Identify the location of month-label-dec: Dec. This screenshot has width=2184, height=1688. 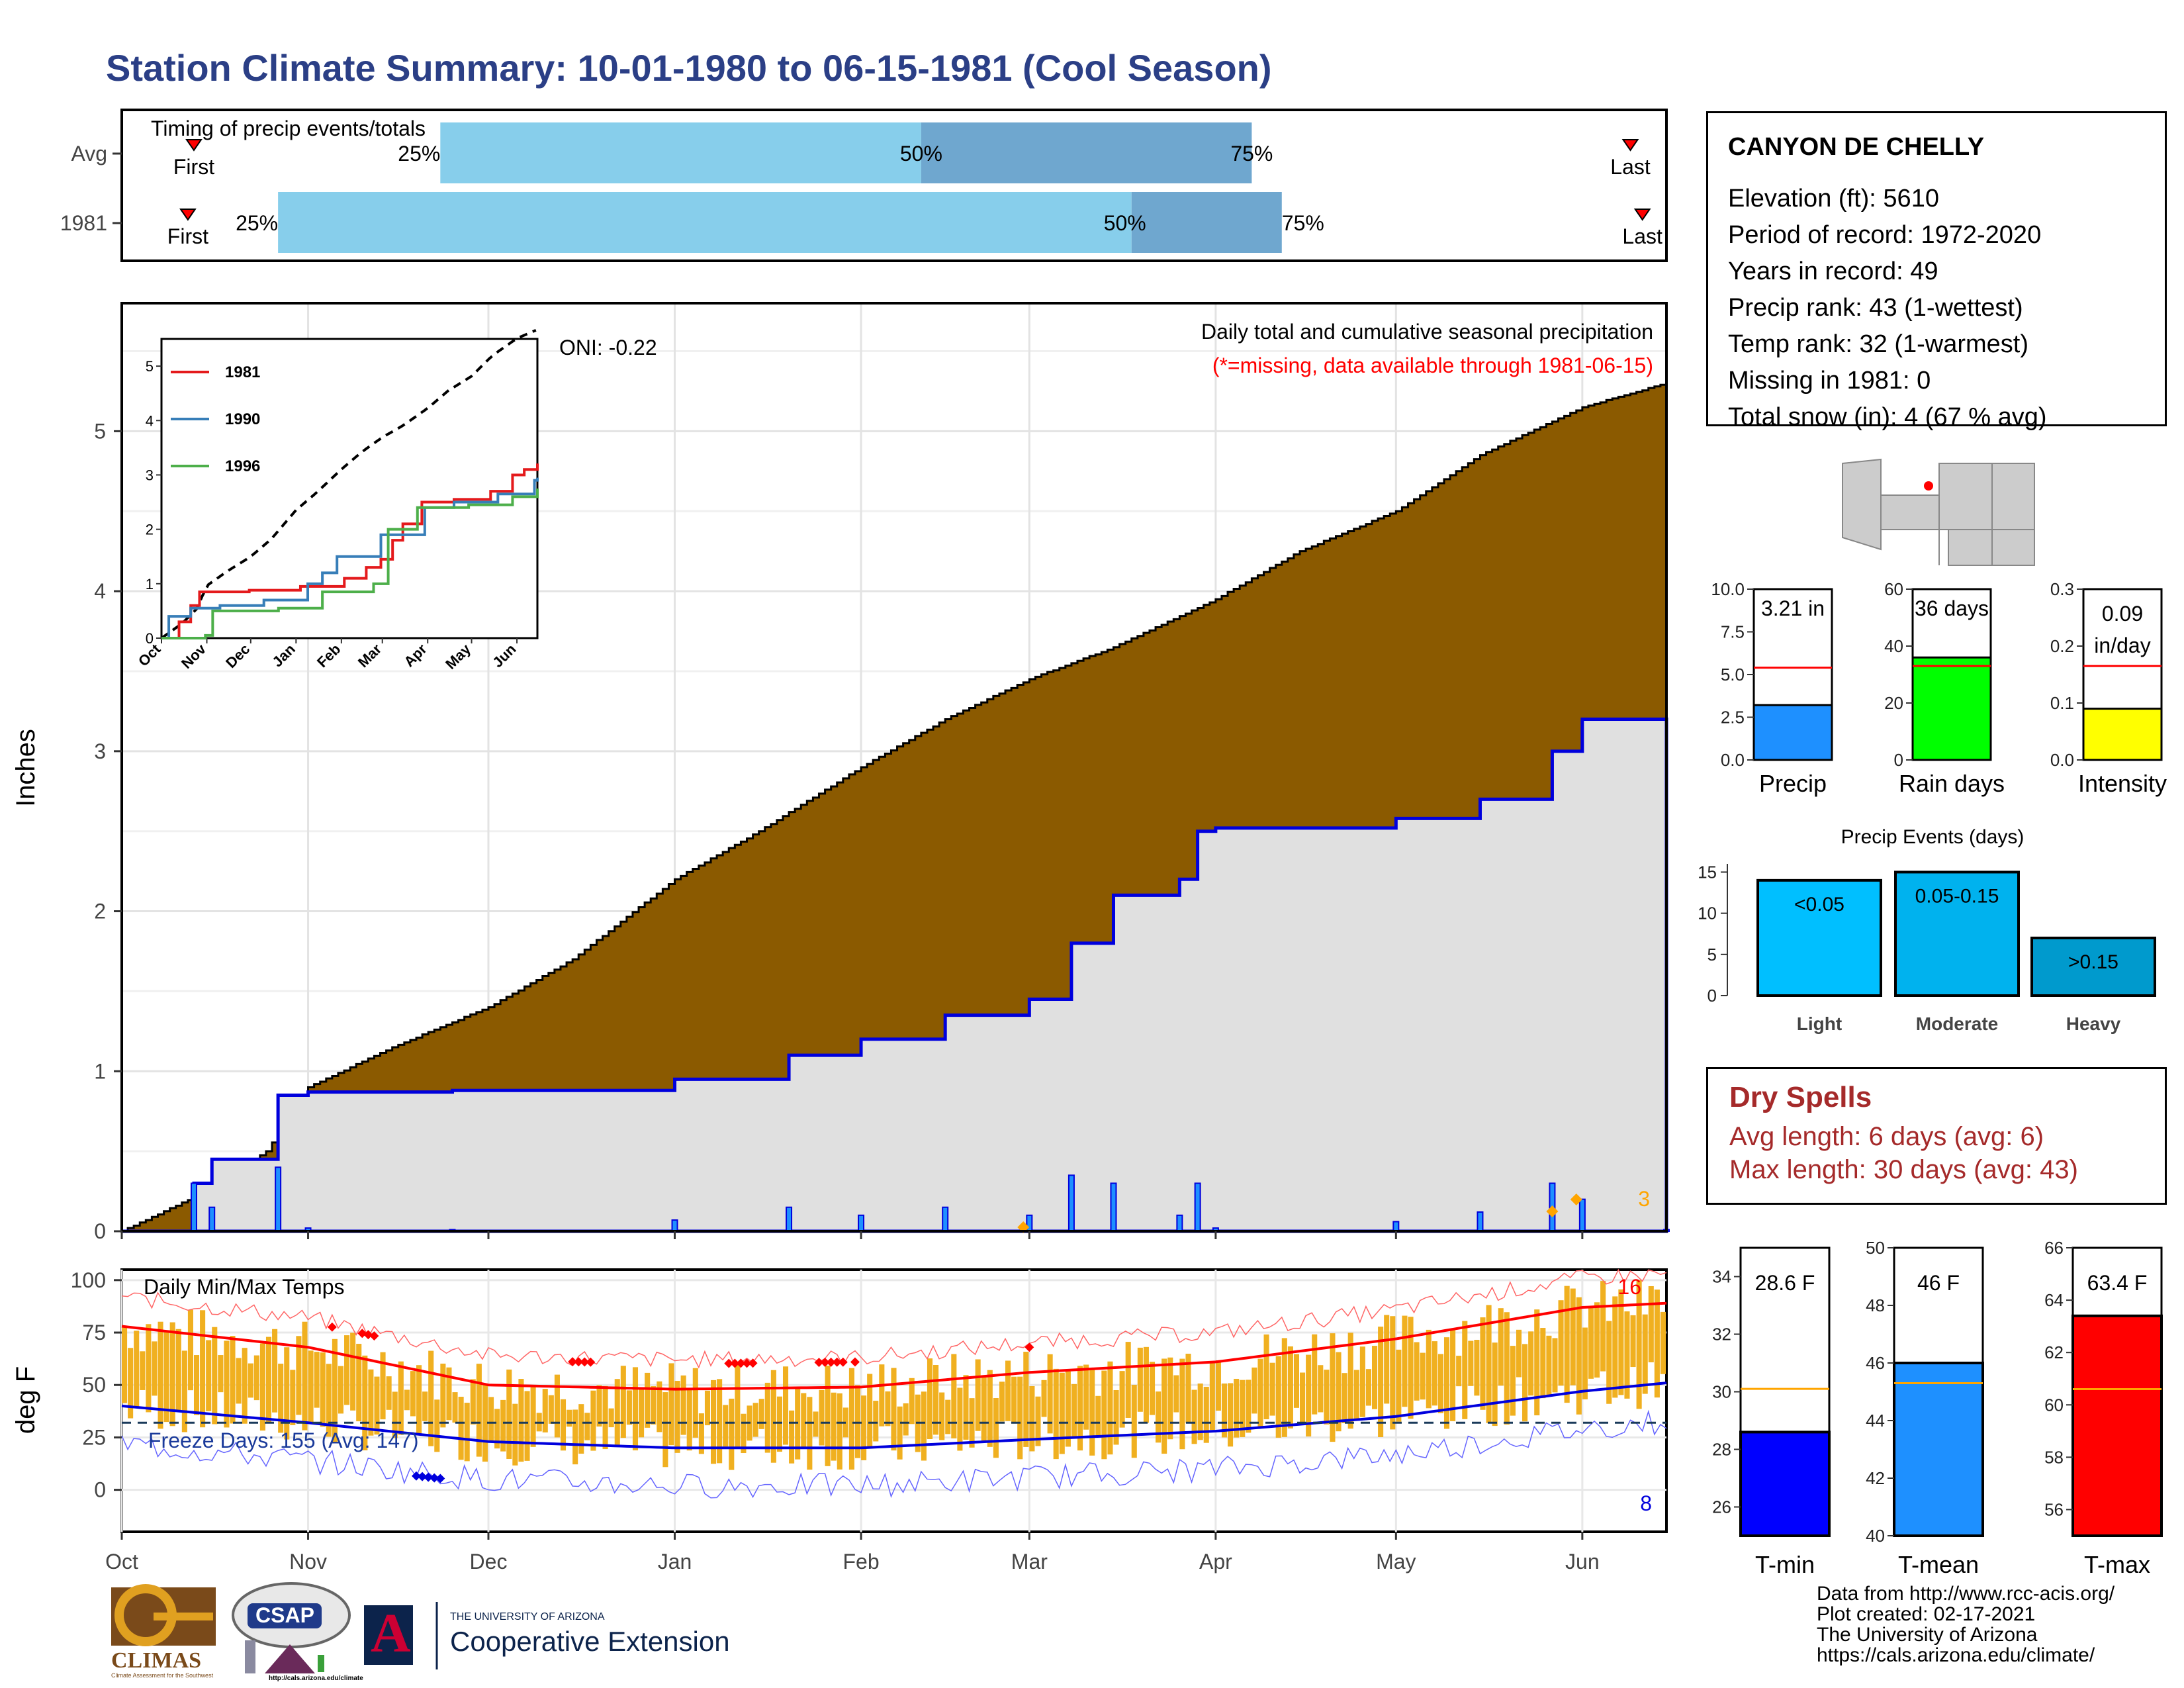
(489, 1561).